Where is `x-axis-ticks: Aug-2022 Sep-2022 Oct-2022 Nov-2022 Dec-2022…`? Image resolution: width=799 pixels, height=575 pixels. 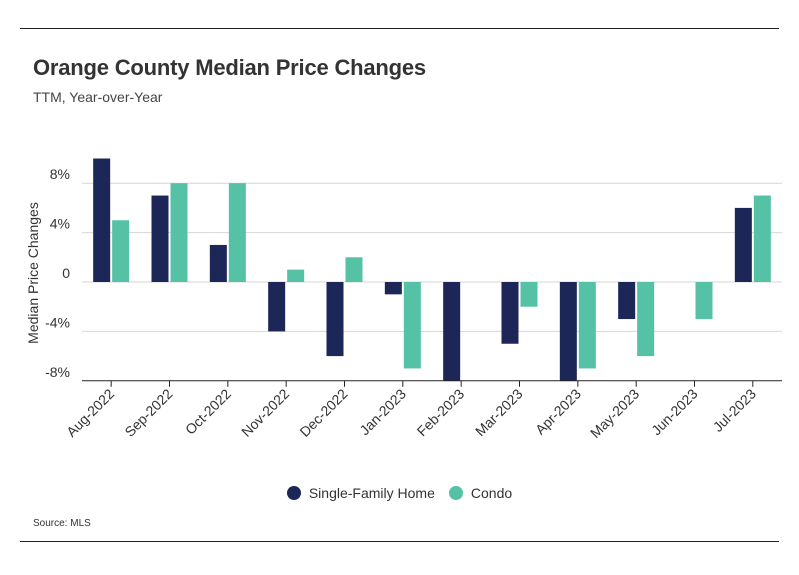 x-axis-ticks: Aug-2022 Sep-2022 Oct-2022 Nov-2022 Dec-2022… is located at coordinates (411, 410).